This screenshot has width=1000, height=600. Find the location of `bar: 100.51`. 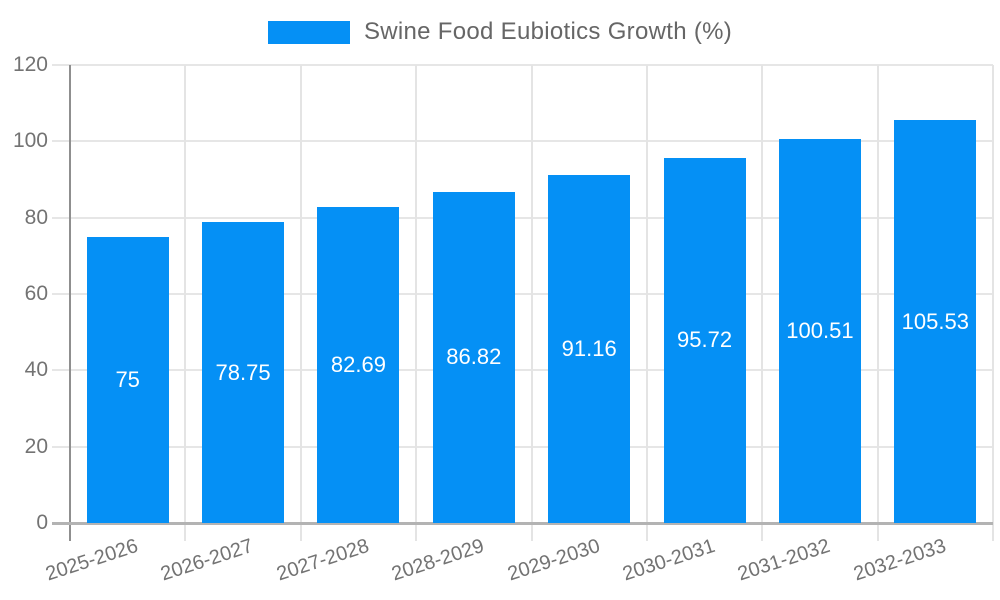

bar: 100.51 is located at coordinates (819, 331).